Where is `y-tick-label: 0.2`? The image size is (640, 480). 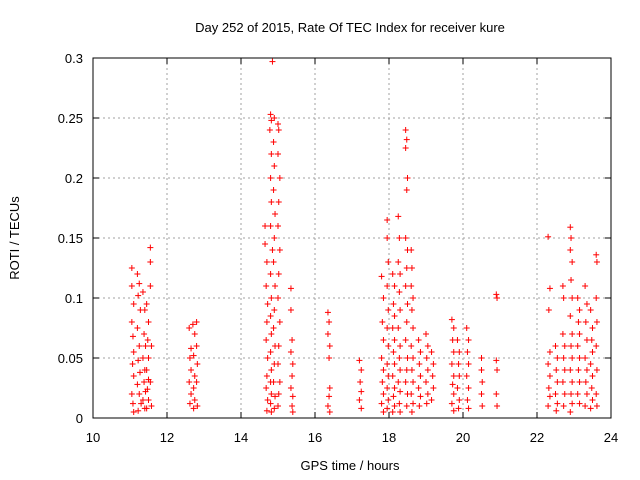
y-tick-label: 0.2 is located at coordinates (74, 178).